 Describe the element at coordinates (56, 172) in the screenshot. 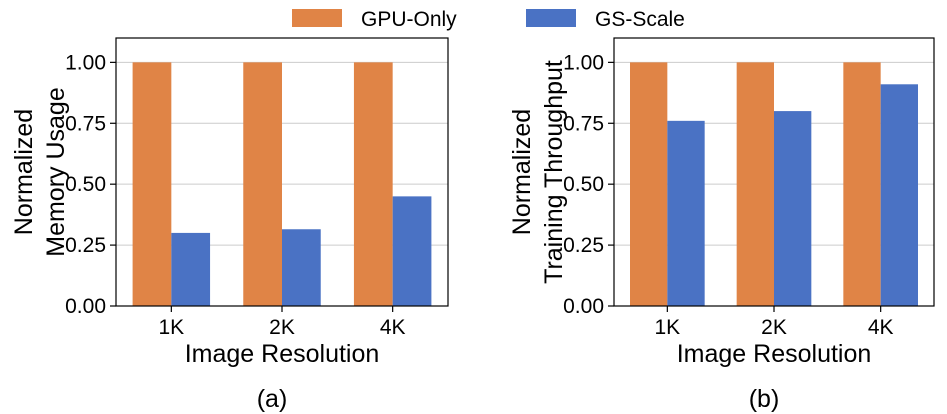

I see `y-axis-label: Memory Usage` at that location.